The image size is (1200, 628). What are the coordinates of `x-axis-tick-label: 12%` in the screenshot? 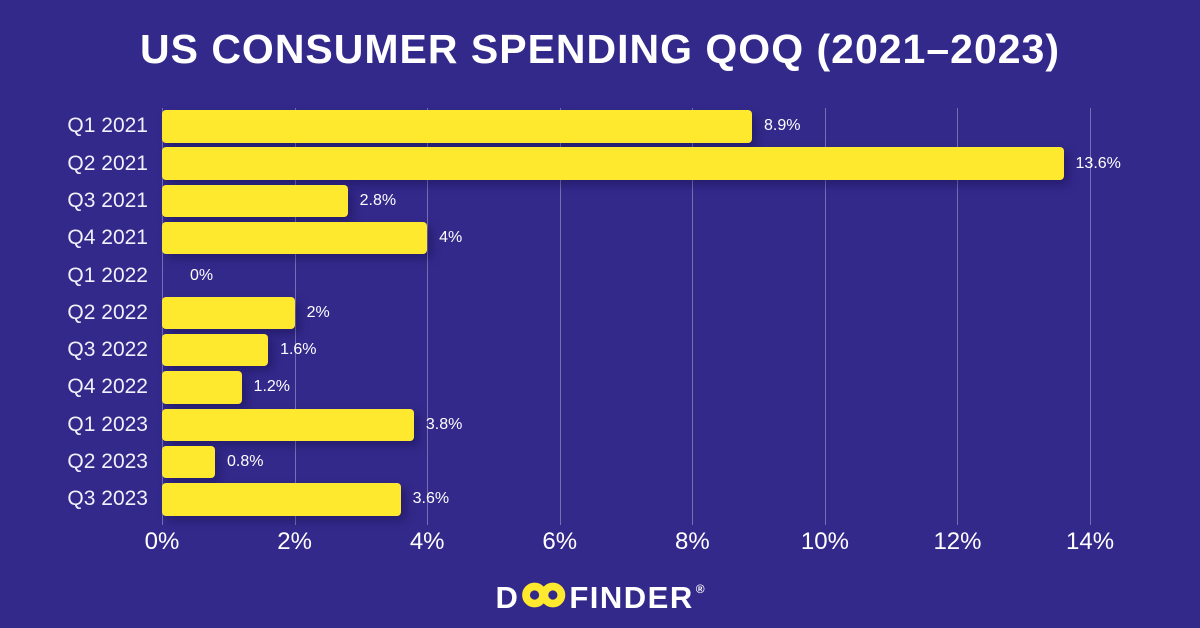 It's located at (957, 541).